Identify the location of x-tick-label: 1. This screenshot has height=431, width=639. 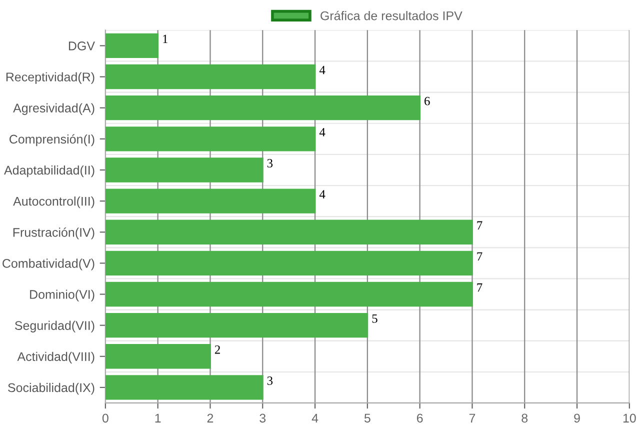
(158, 418).